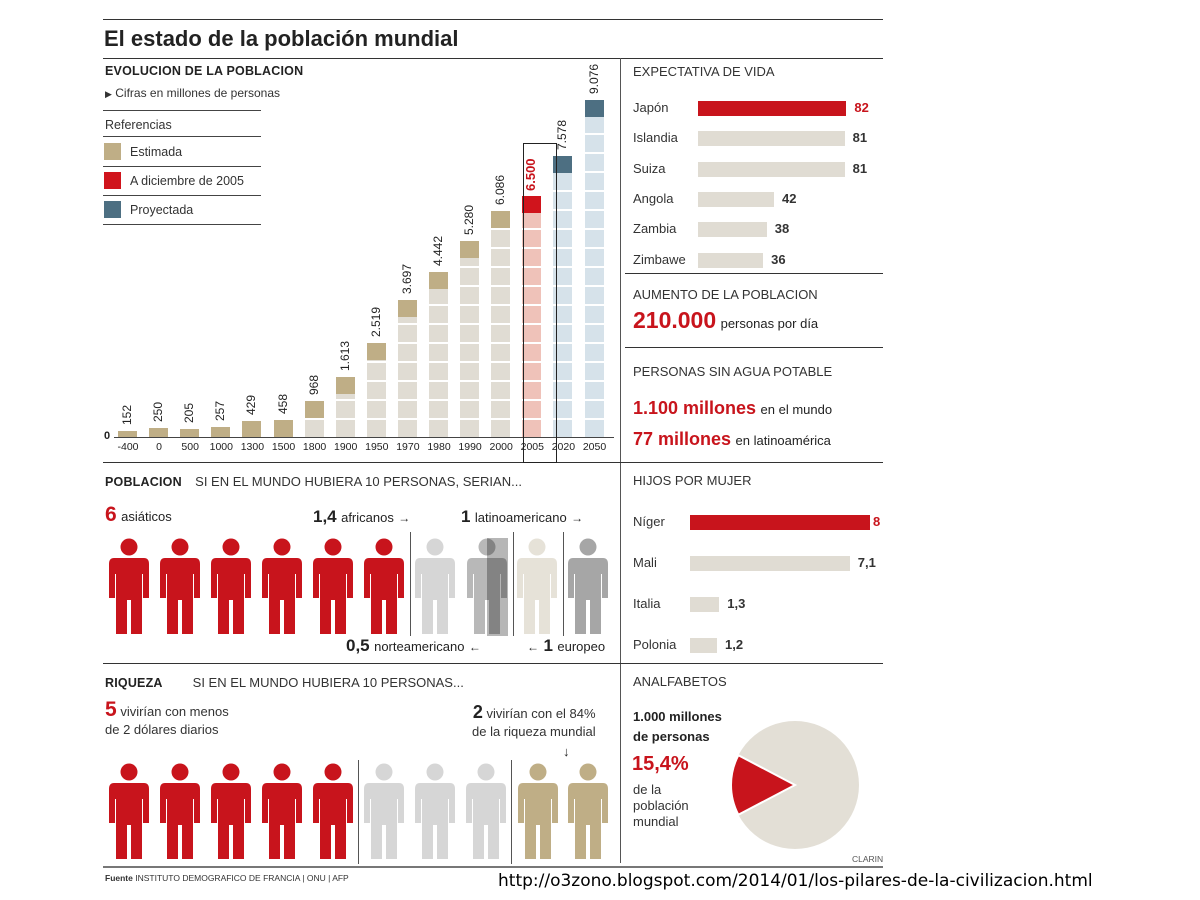  What do you see at coordinates (653, 198) in the screenshot?
I see `country-label: Angola` at bounding box center [653, 198].